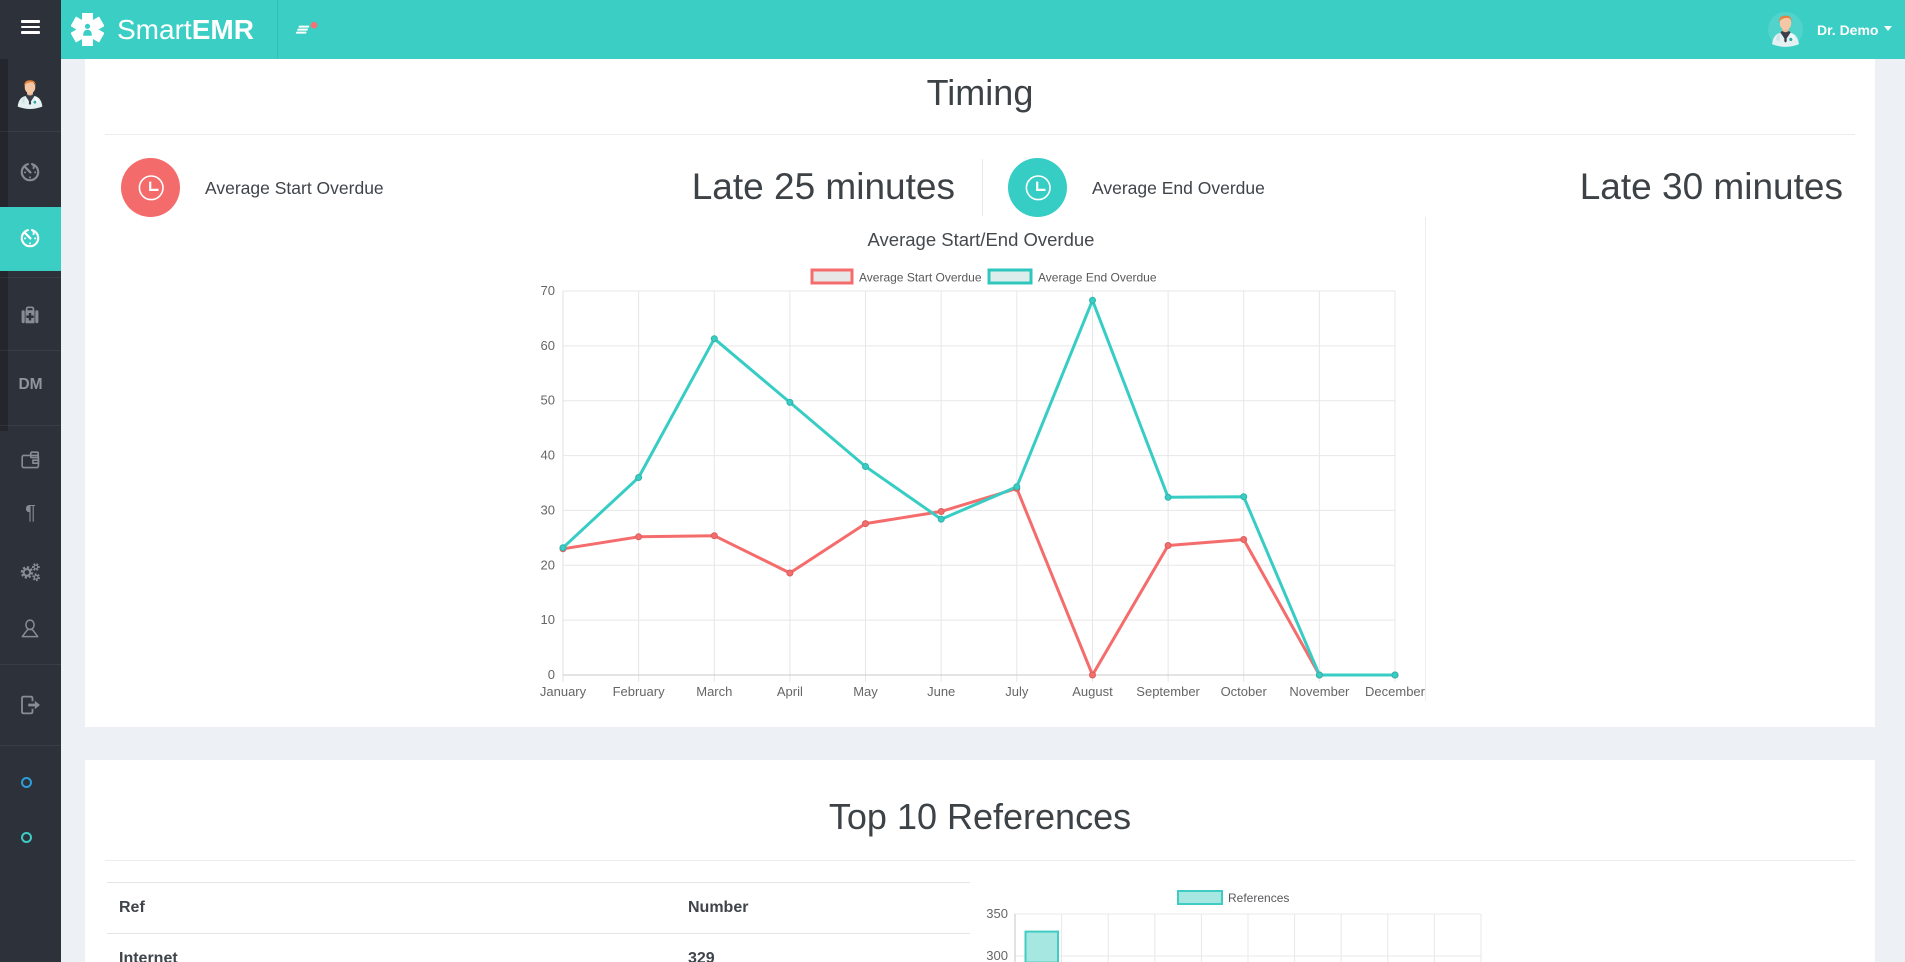 The image size is (1905, 962). I want to click on svg-text: October, so click(1244, 691).